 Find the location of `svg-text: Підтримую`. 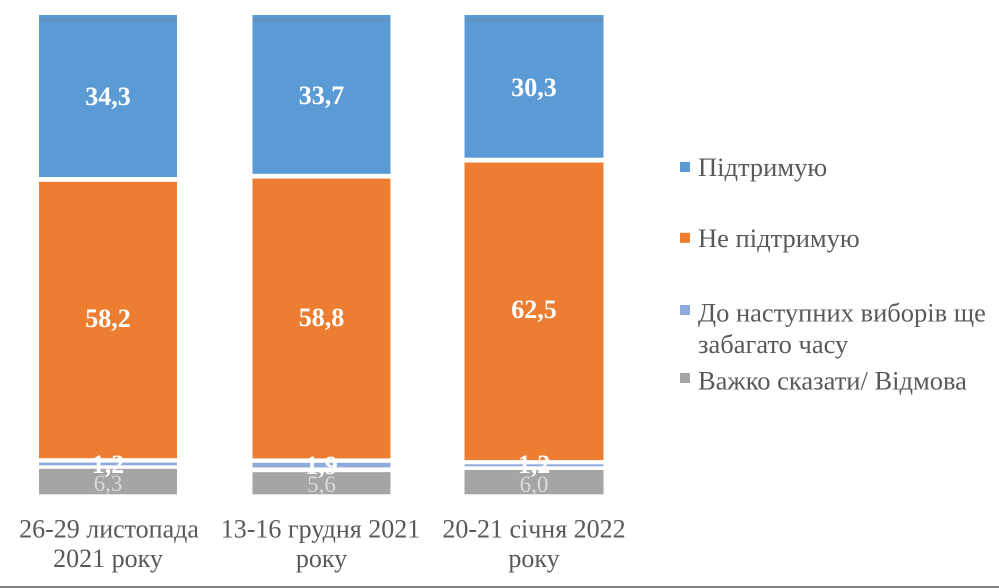

svg-text: Підтримую is located at coordinates (762, 167).